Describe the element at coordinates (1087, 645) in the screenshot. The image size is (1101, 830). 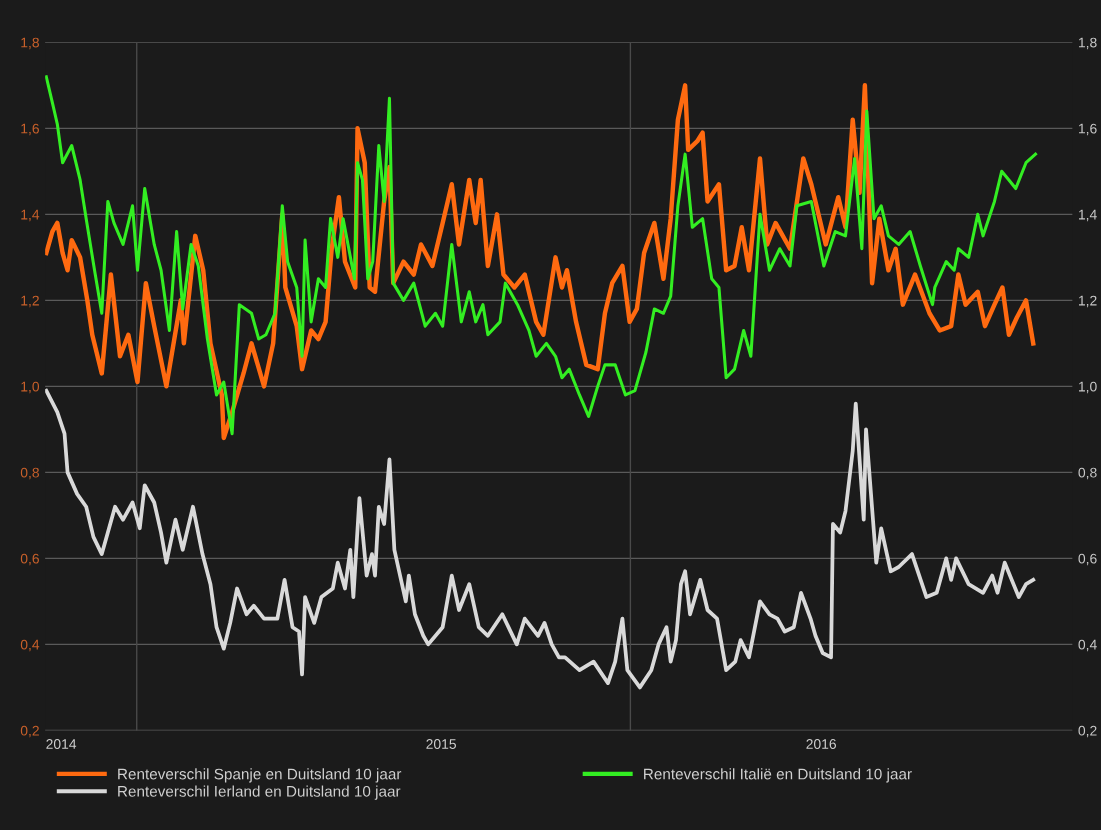
I see `y2-tick-label: 0,4` at that location.